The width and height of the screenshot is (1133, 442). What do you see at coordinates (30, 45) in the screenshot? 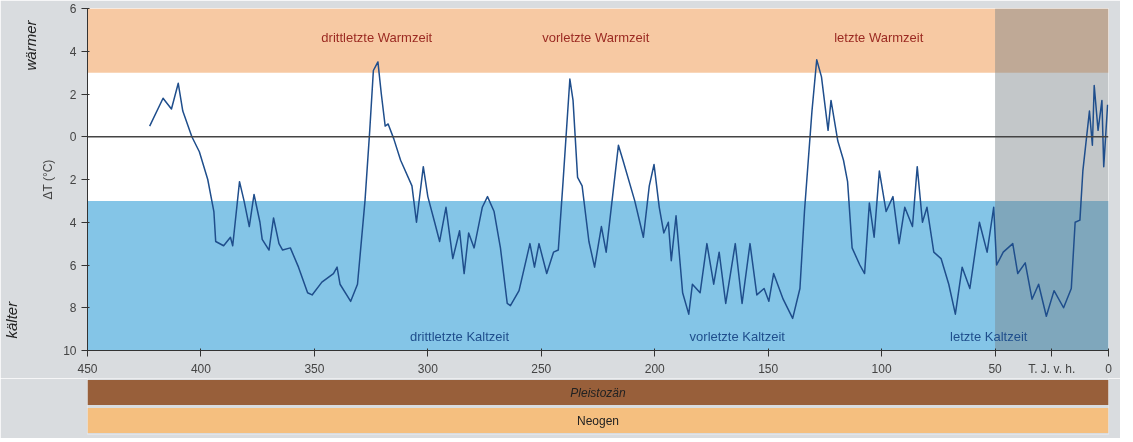
I see `text: wärmer` at bounding box center [30, 45].